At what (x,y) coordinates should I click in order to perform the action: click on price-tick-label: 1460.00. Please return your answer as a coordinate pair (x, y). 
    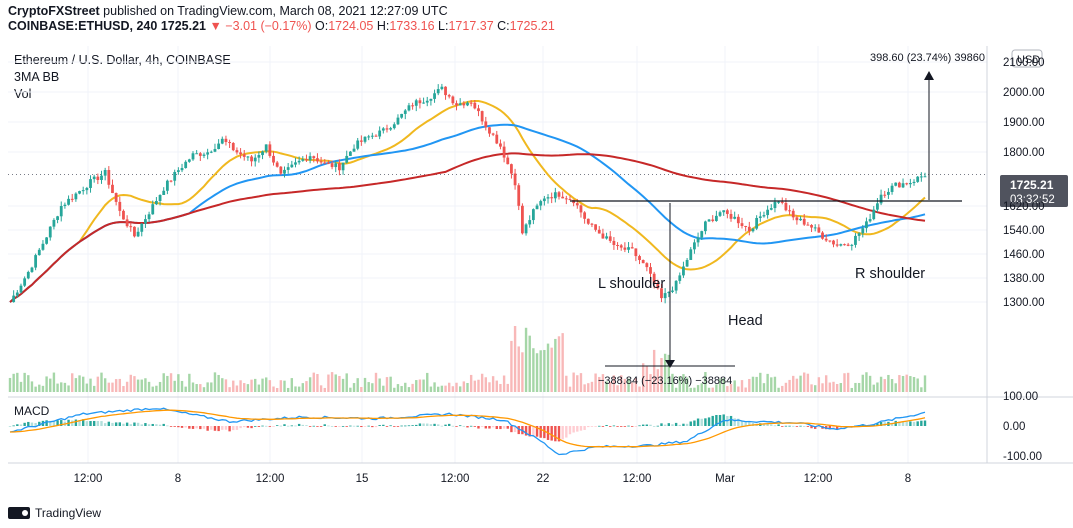
    Looking at the image, I should click on (1024, 255).